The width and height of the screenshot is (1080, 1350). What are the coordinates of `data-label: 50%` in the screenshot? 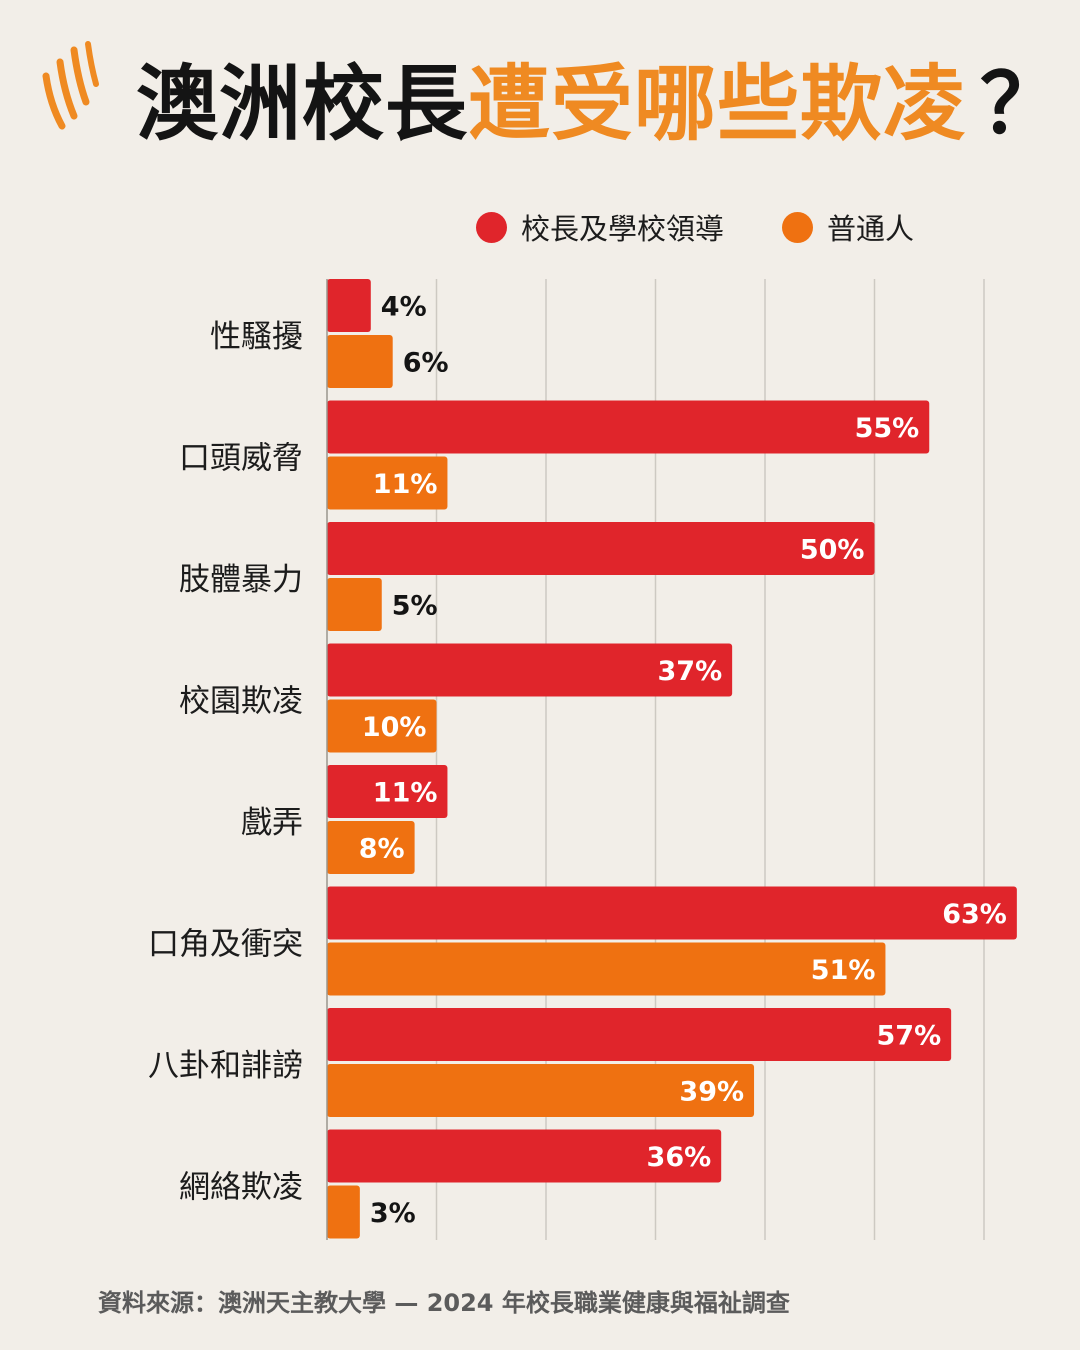 It's located at (832, 550).